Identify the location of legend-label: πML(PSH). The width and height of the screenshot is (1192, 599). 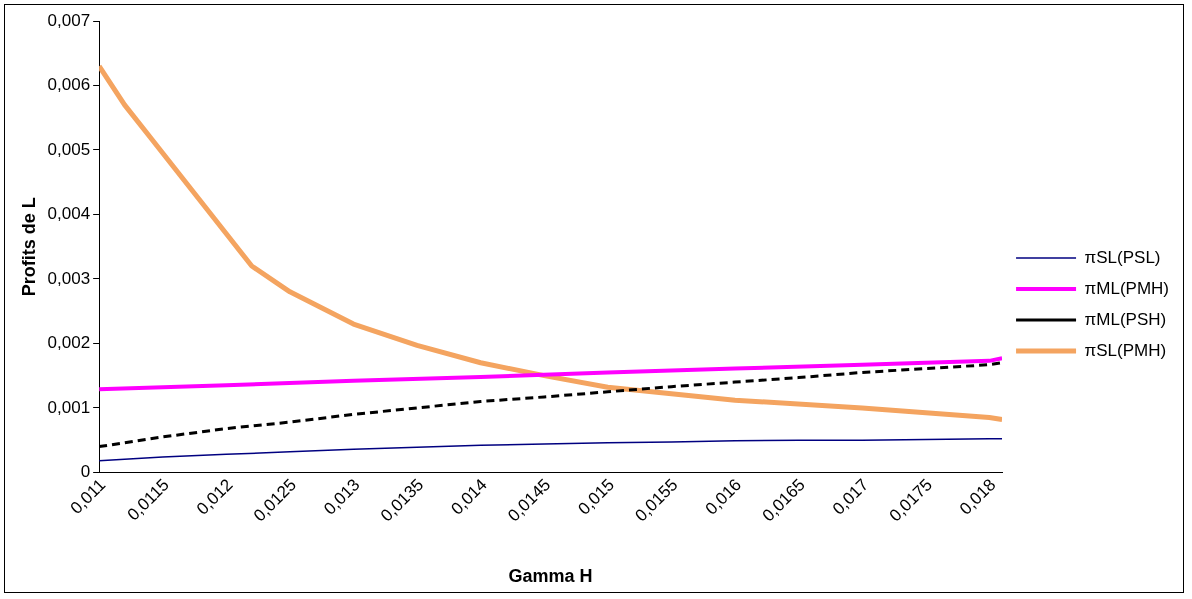
(1125, 319).